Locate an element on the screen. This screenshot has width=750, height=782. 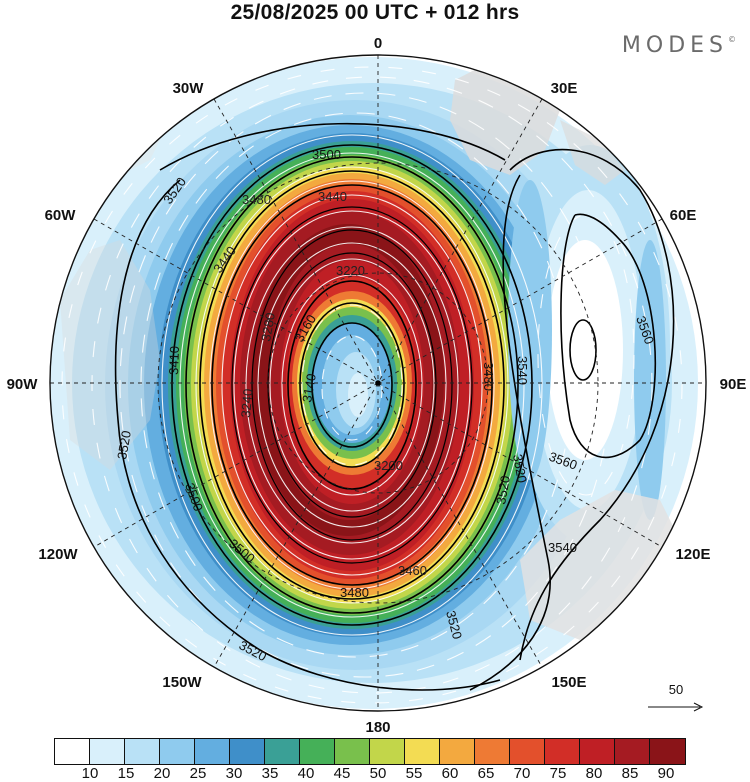
contour-label: 3240 is located at coordinates (246, 403).